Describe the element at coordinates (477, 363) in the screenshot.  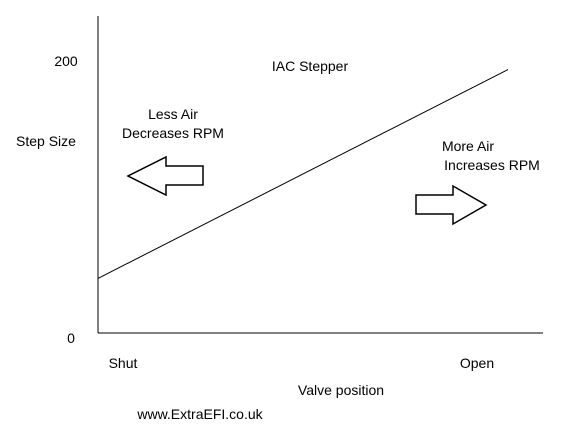
I see `x-tick-label-open: Open` at that location.